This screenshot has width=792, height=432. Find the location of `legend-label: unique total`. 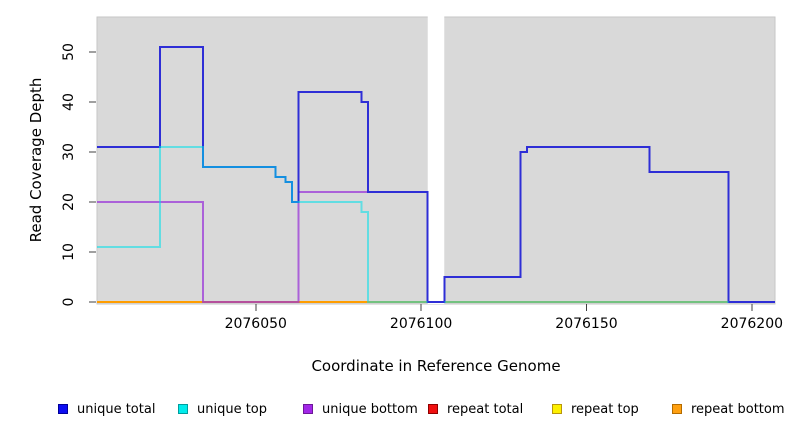

legend-label: unique total is located at coordinates (116, 409).